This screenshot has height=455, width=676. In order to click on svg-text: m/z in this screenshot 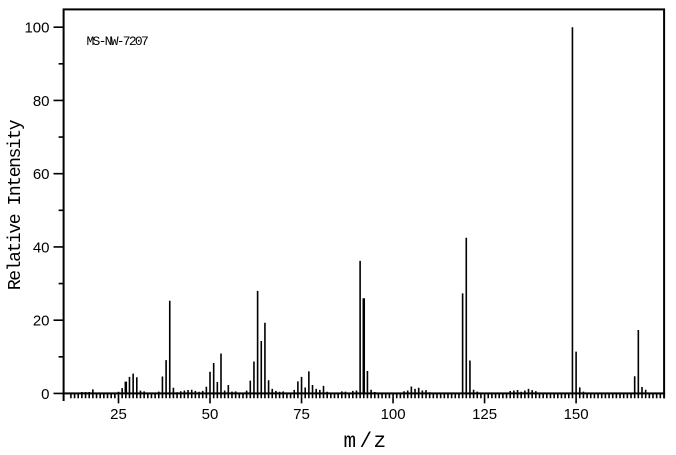, I will do `click(365, 442)`.